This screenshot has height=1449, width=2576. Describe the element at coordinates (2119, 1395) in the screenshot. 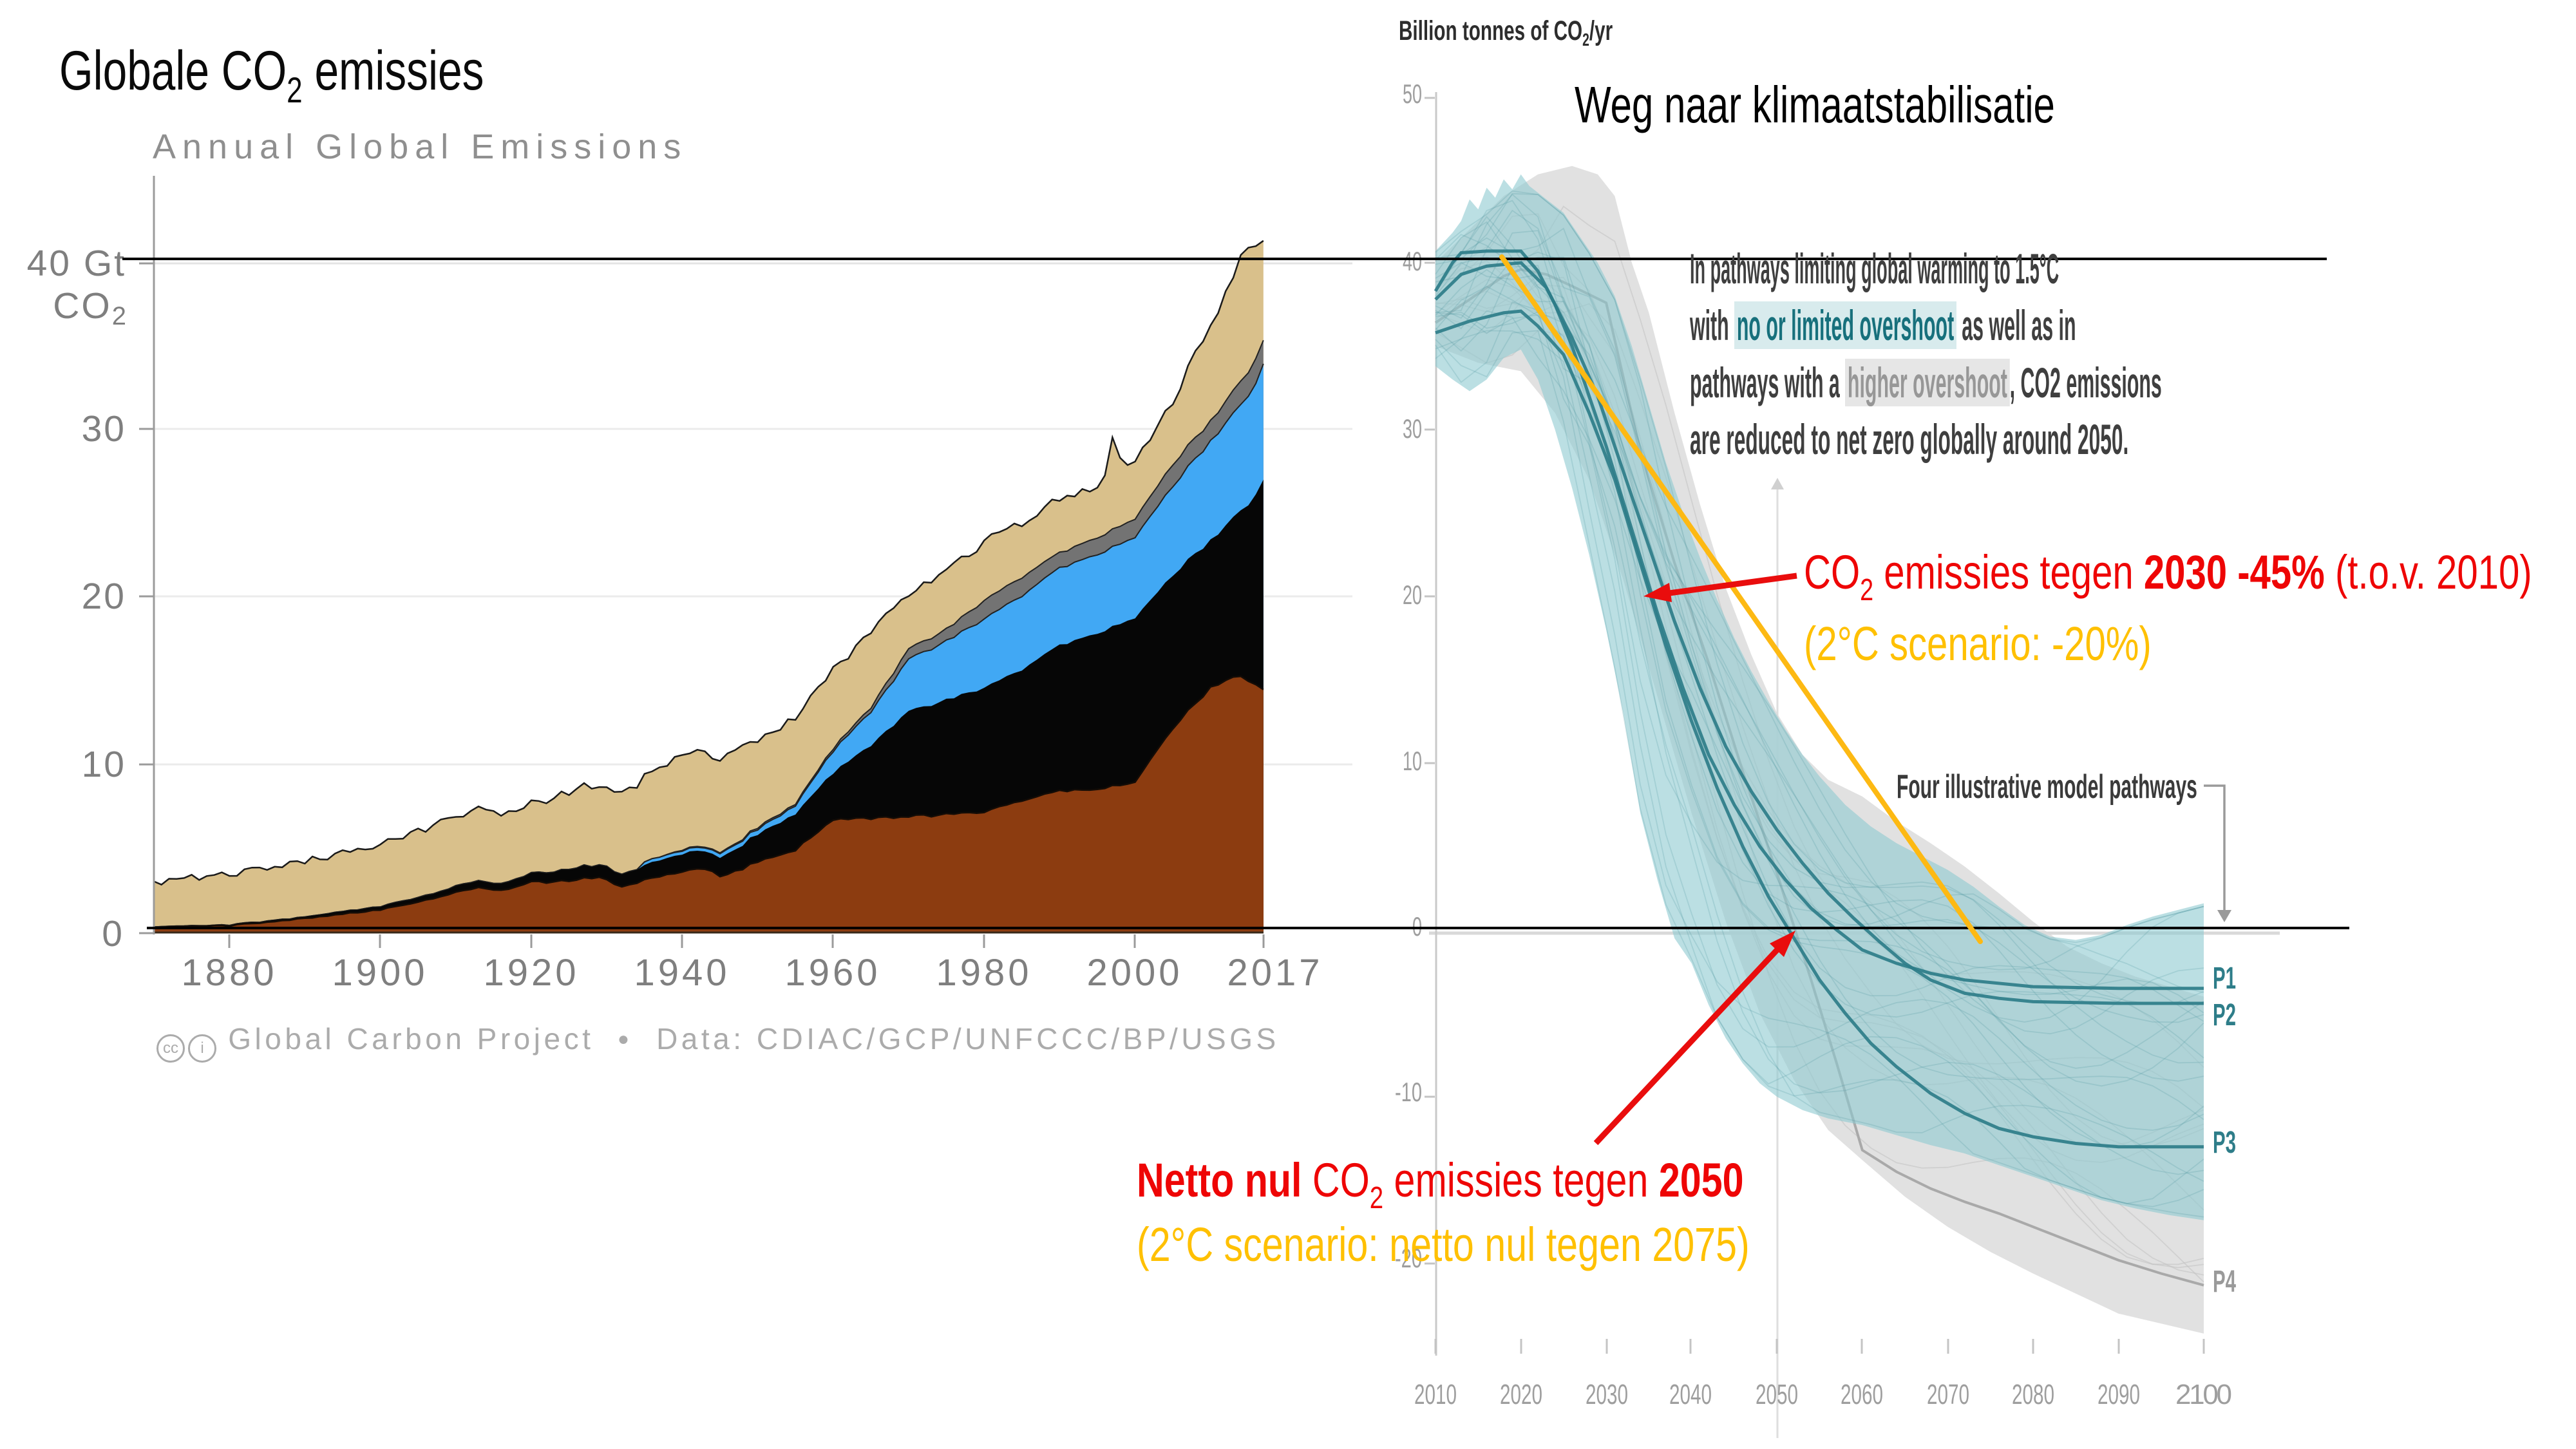

I see `svg-text: 2090` at that location.